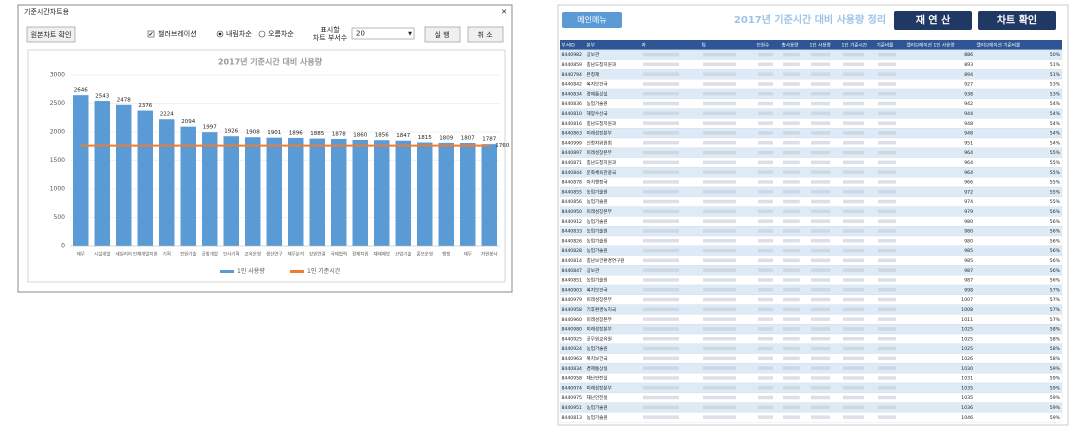 Image resolution: width=1078 pixels, height=426 pixels. What do you see at coordinates (485, 34) in the screenshot?
I see `cancel-button` at bounding box center [485, 34].